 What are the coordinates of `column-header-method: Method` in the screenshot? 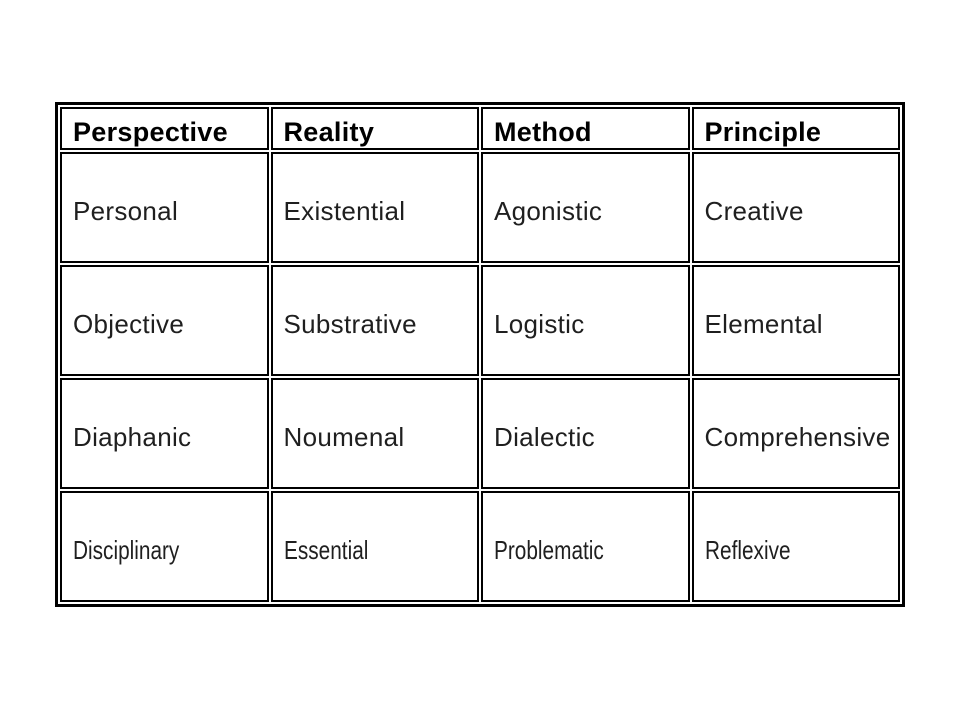 It's located at (585, 128).